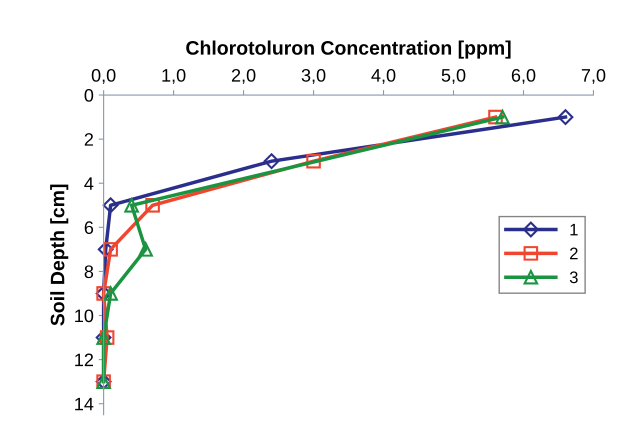  Describe the element at coordinates (89, 227) in the screenshot. I see `y-tick-label: 6` at that location.